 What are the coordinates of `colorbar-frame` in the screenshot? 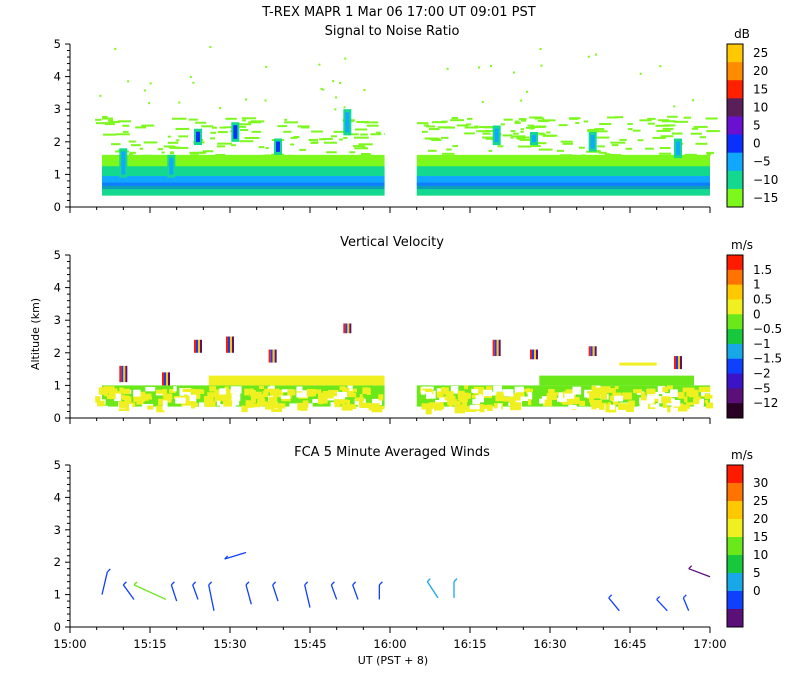 It's located at (735, 546).